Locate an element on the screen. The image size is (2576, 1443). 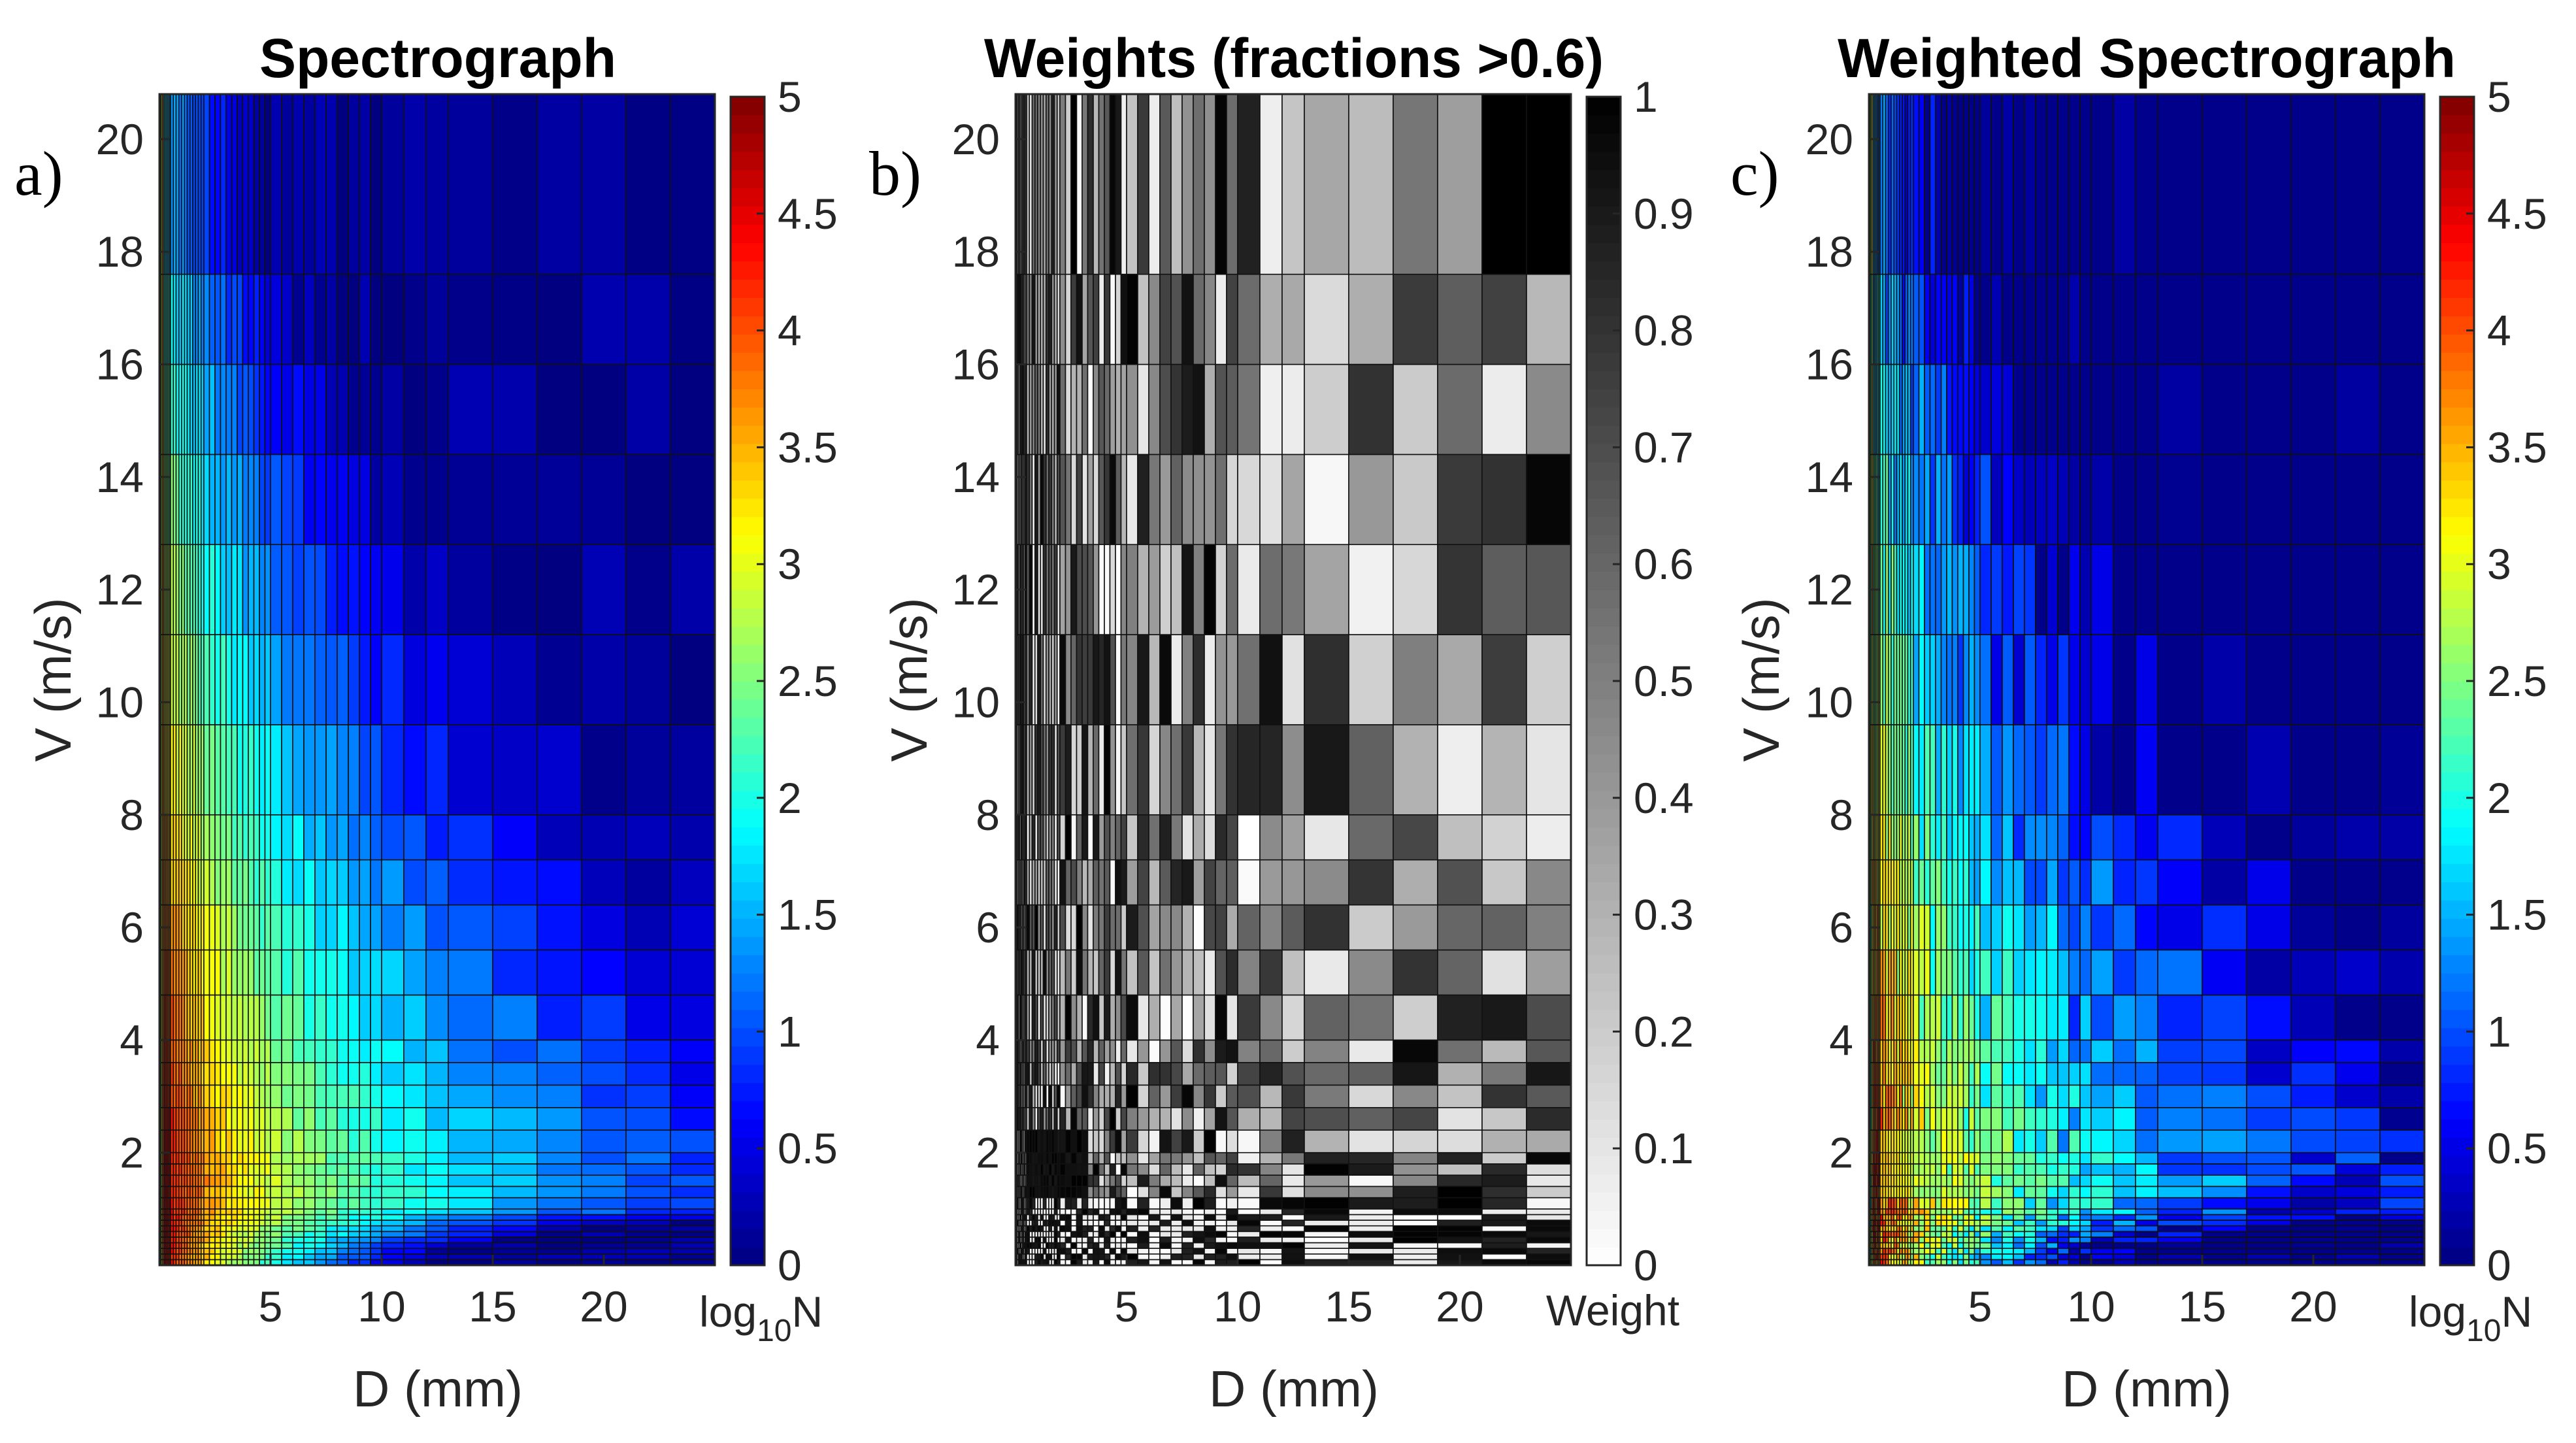
colorbar-tick-label: 0.5 is located at coordinates (1664, 681).